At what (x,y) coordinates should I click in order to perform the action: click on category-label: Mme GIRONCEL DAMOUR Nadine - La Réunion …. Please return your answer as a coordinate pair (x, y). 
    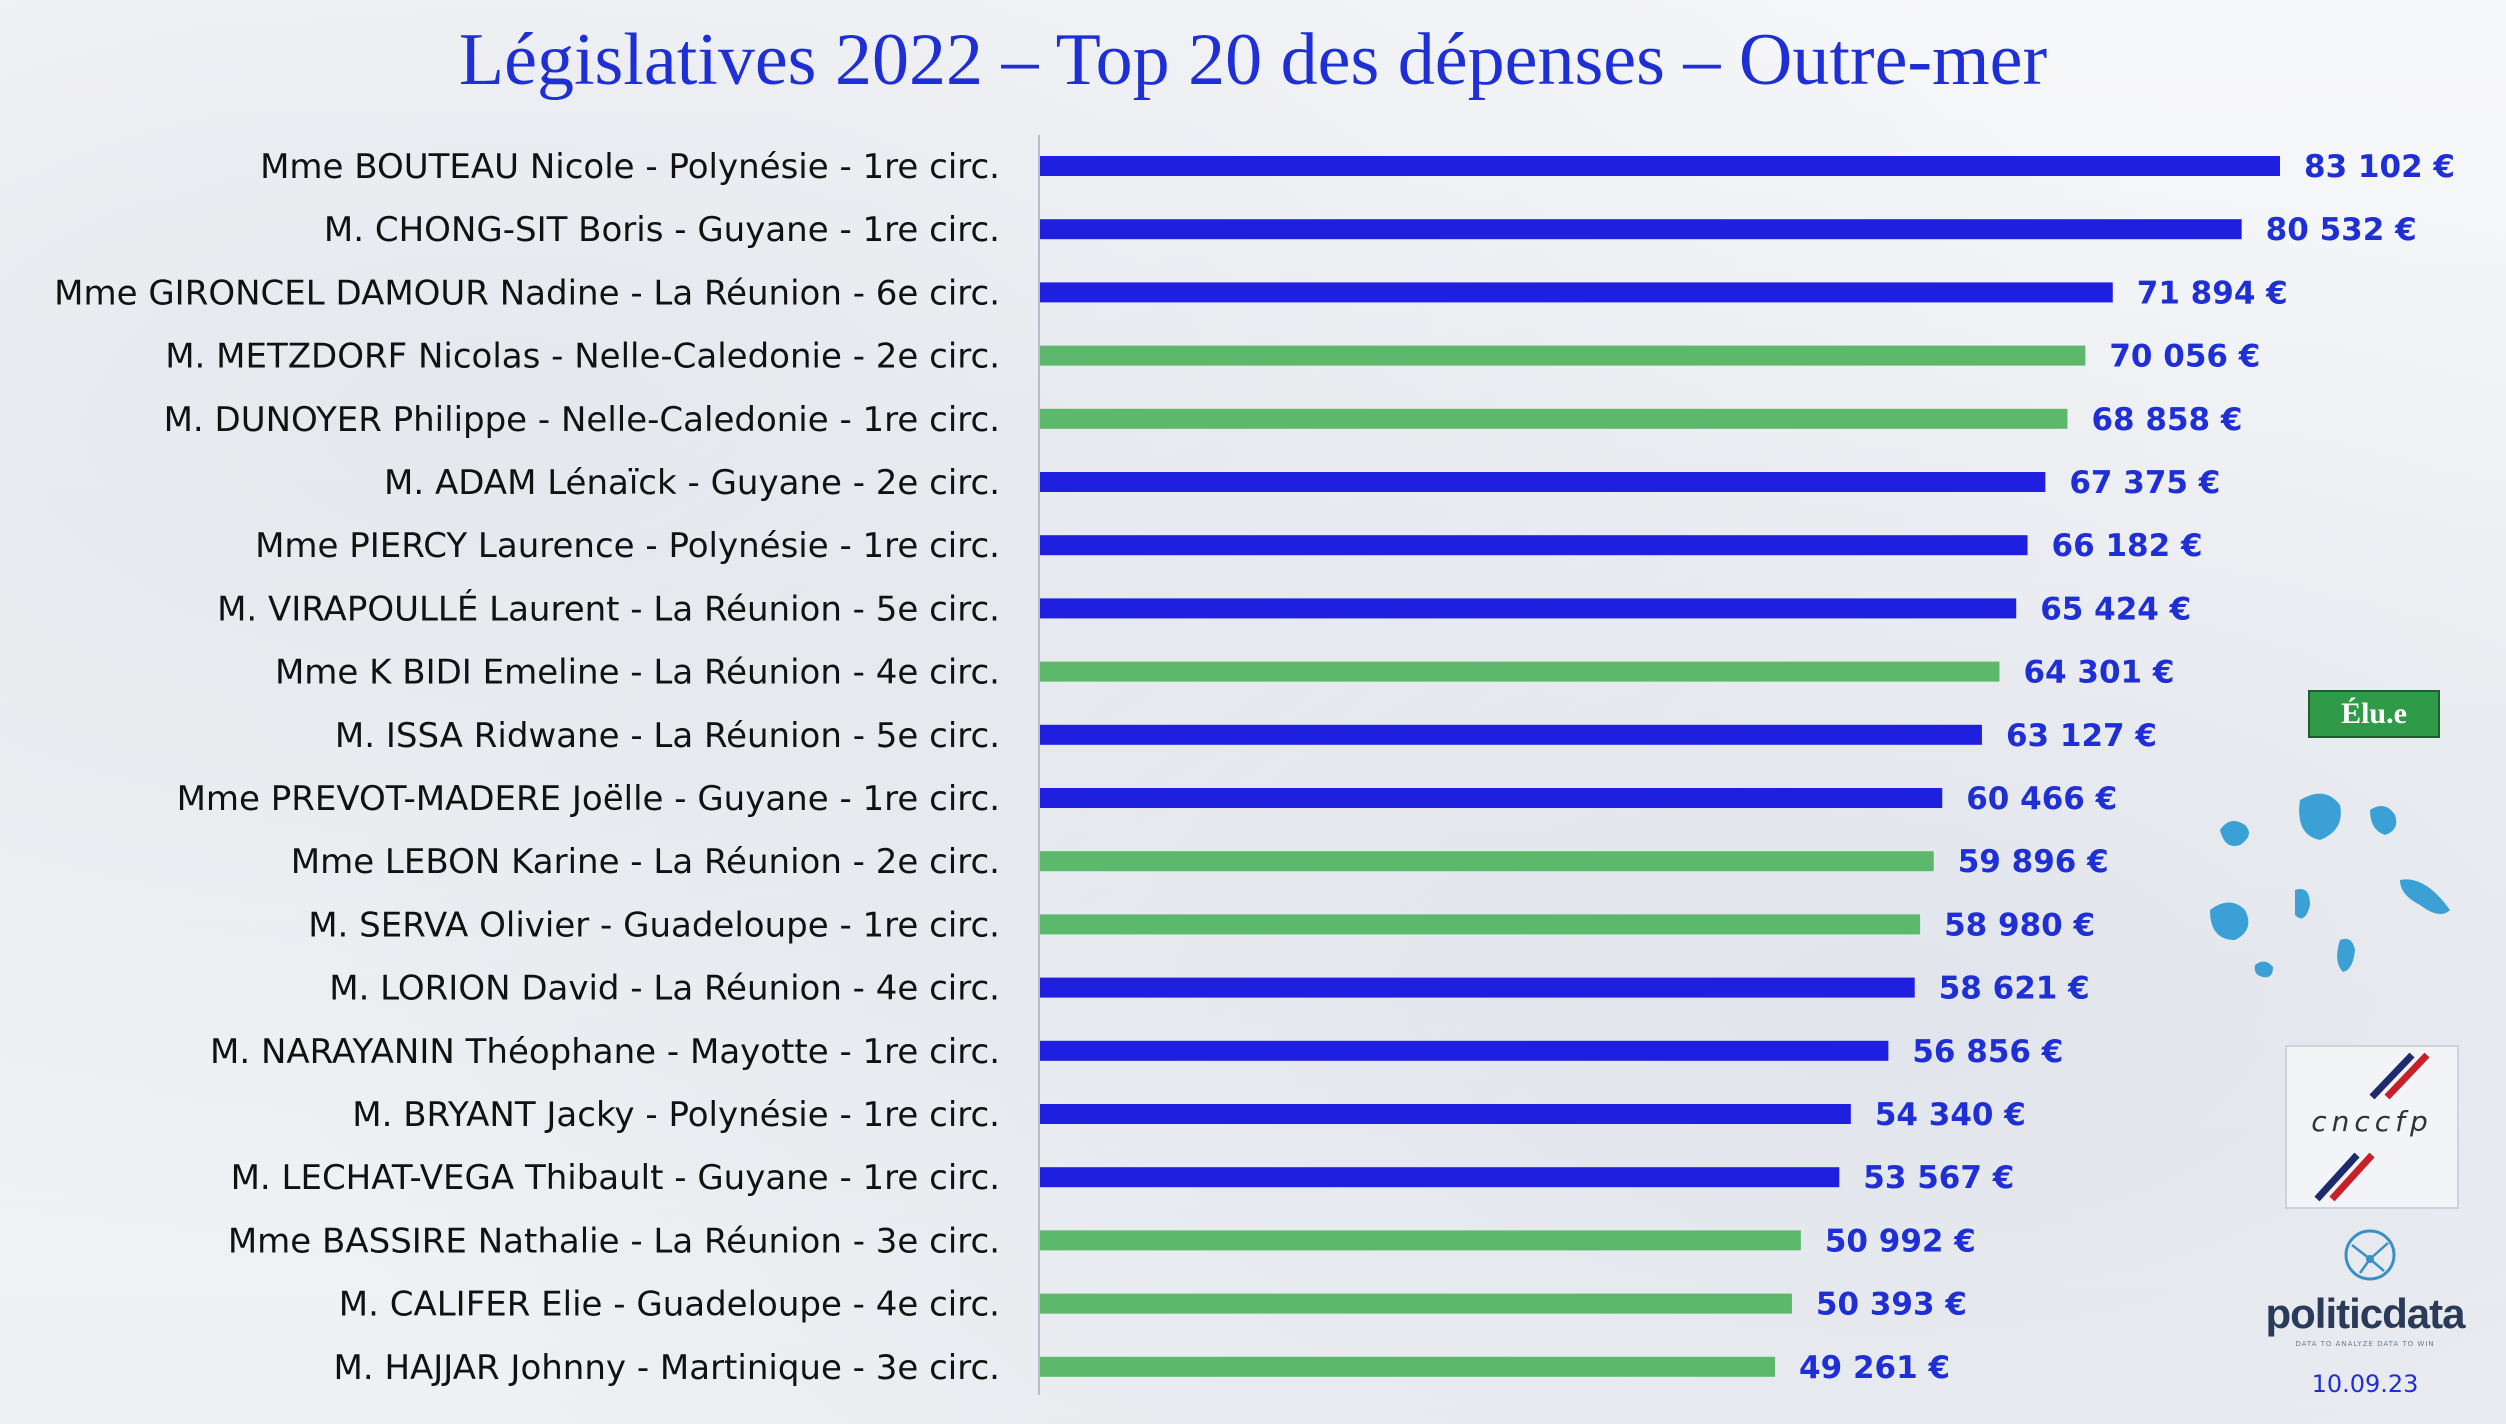
    Looking at the image, I should click on (527, 293).